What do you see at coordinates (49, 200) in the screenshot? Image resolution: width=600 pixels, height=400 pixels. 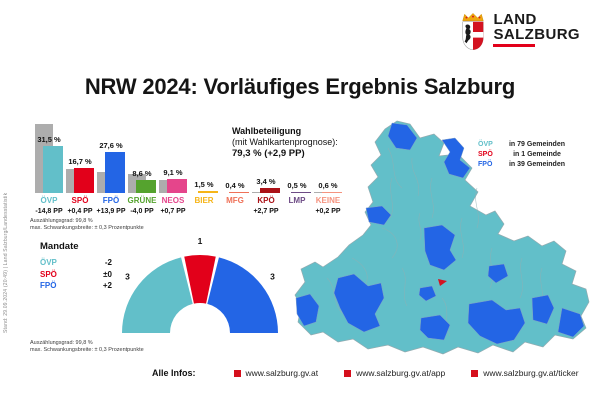 I see `party-label-övp: ÖVP` at bounding box center [49, 200].